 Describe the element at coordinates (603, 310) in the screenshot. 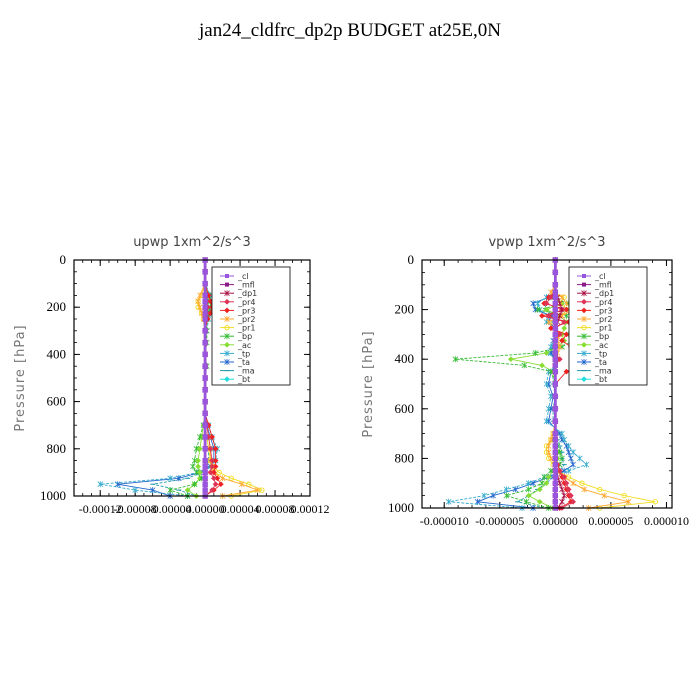

I see `legend-label: _pr3` at that location.